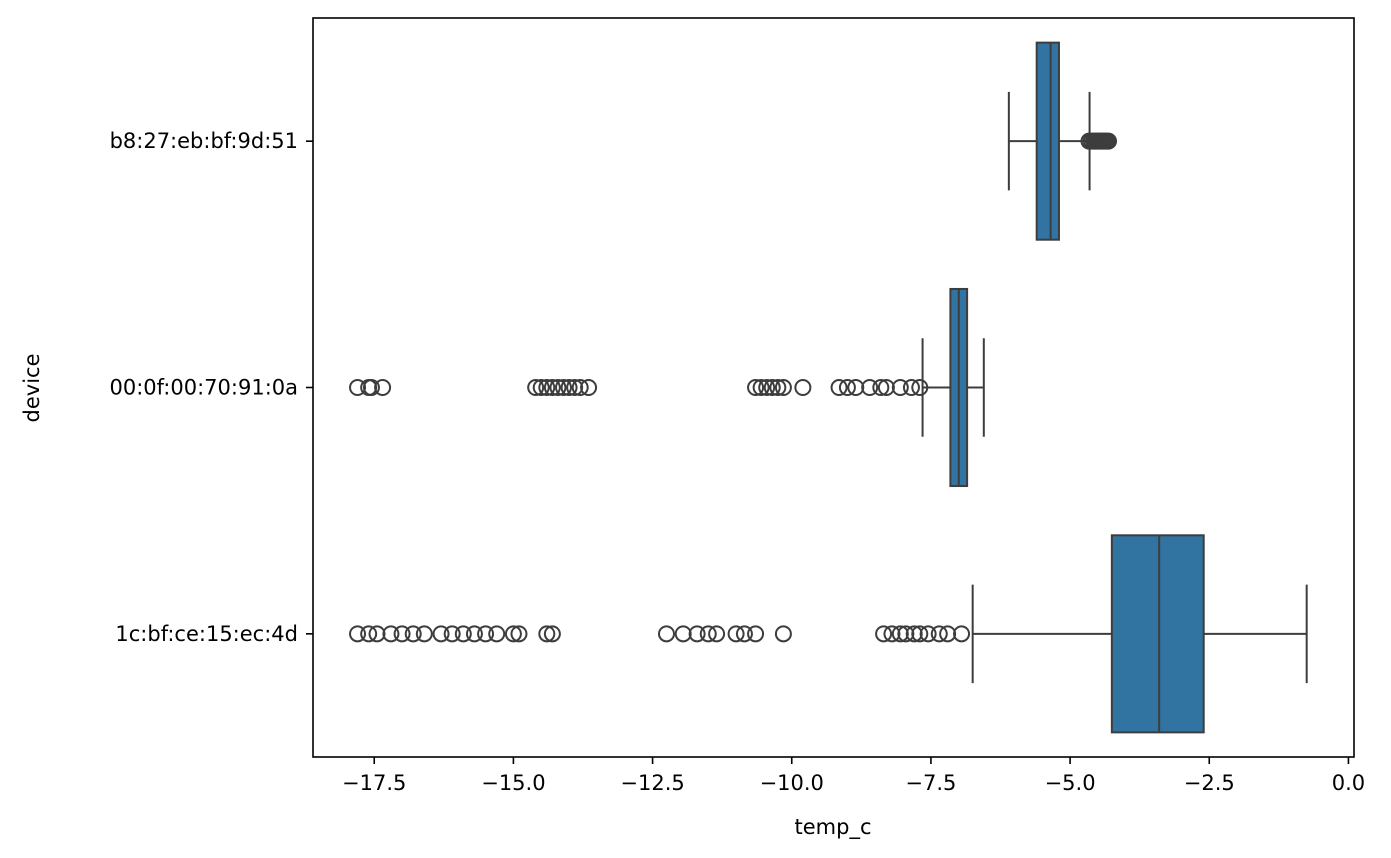  I want to click on y-axis-label: device, so click(32, 388).